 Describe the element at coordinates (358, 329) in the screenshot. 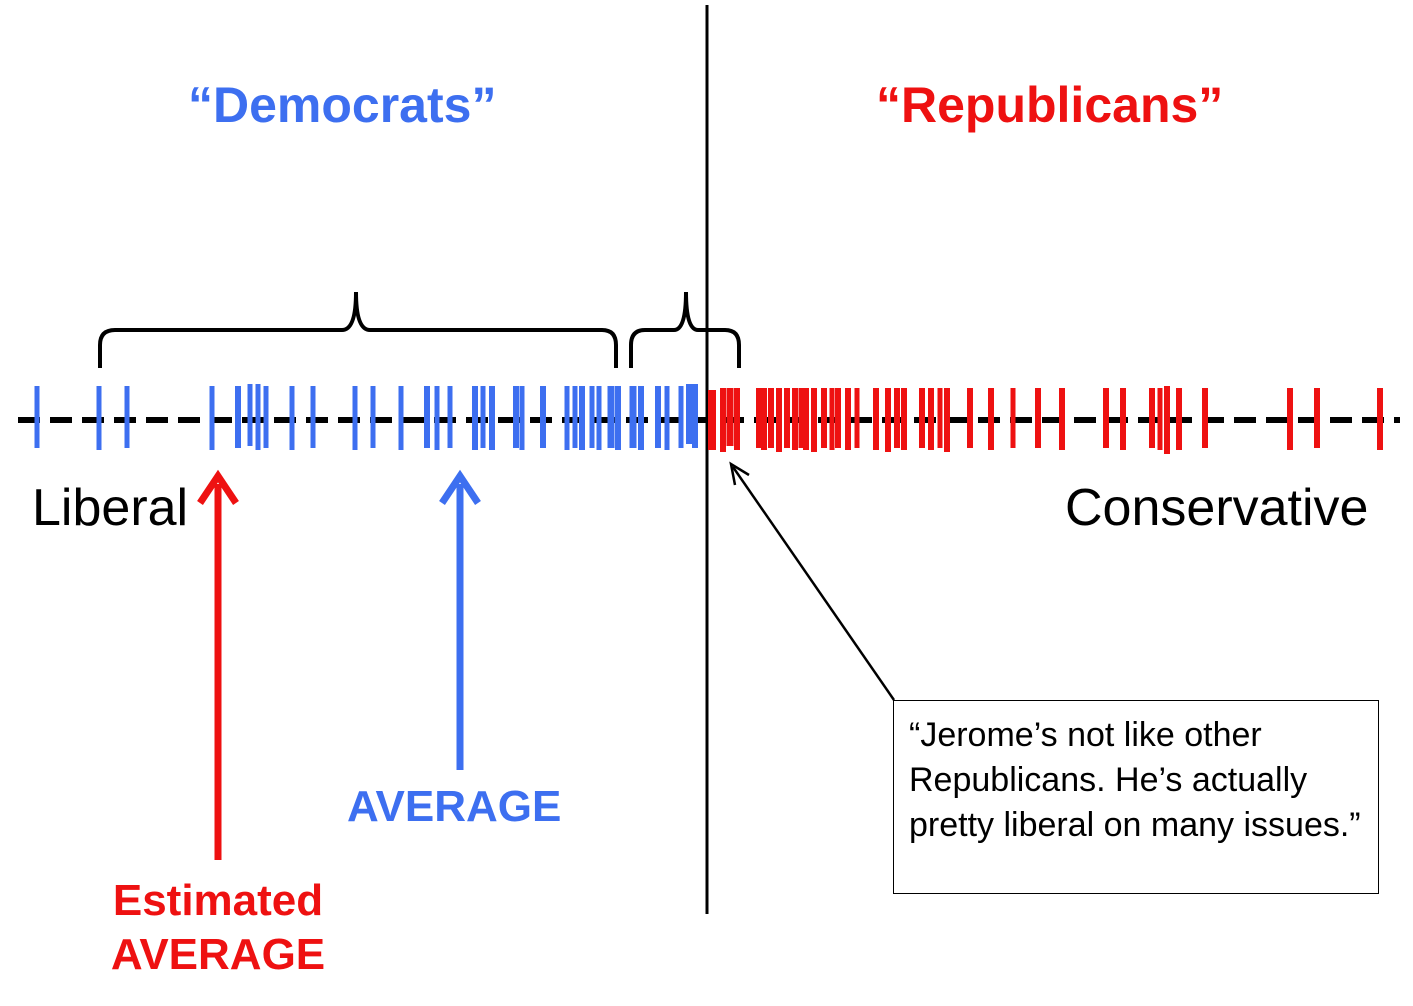

I see `democrat-bracket` at that location.